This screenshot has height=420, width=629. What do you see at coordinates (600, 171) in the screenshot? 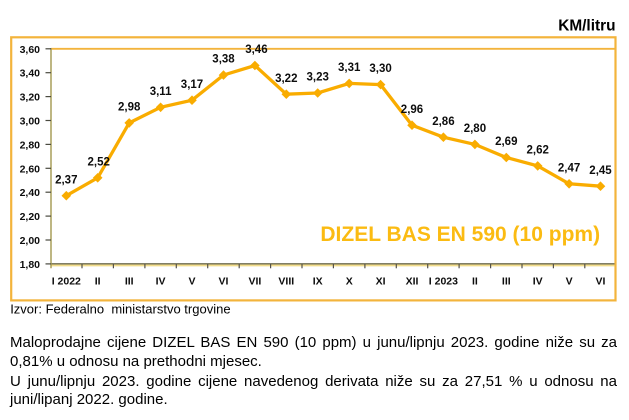
I see `svg-text: 2,45` at bounding box center [600, 171].